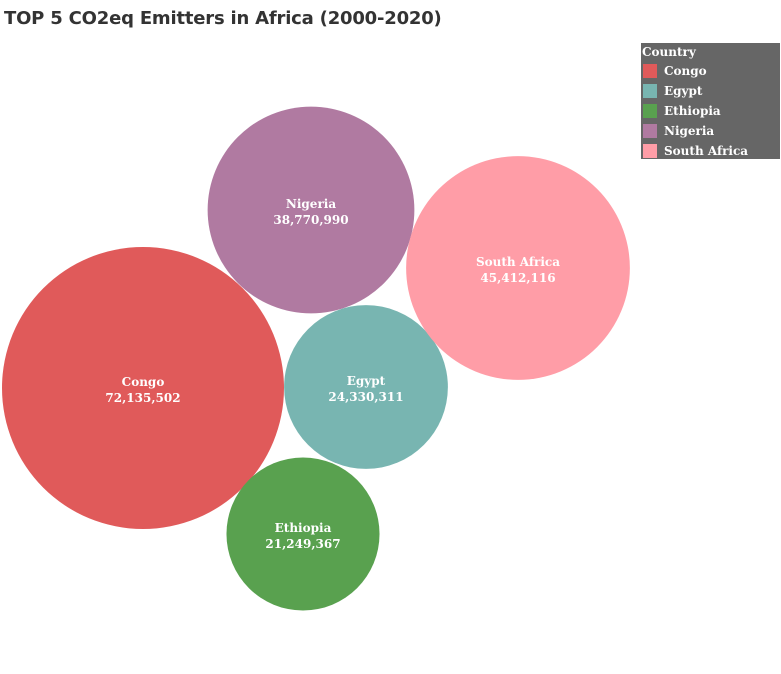 This screenshot has width=781, height=674. I want to click on bubble-label: South Africa, so click(518, 262).